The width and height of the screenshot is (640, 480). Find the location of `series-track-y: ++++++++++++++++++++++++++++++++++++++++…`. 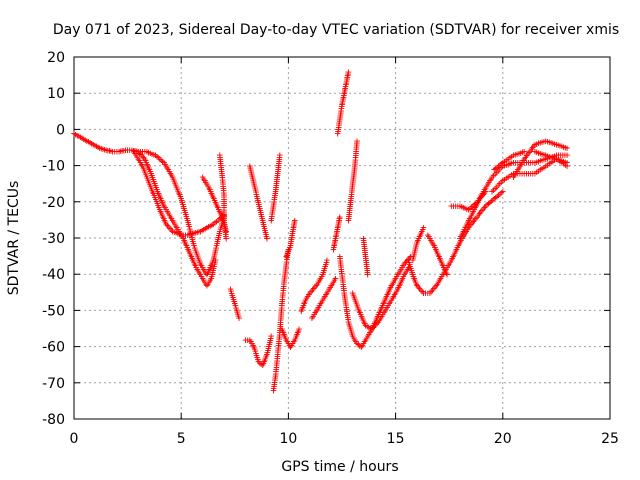

series-track-y: ++++++++++++++++++++++++++++++++++++++++… is located at coordinates (514, 197).